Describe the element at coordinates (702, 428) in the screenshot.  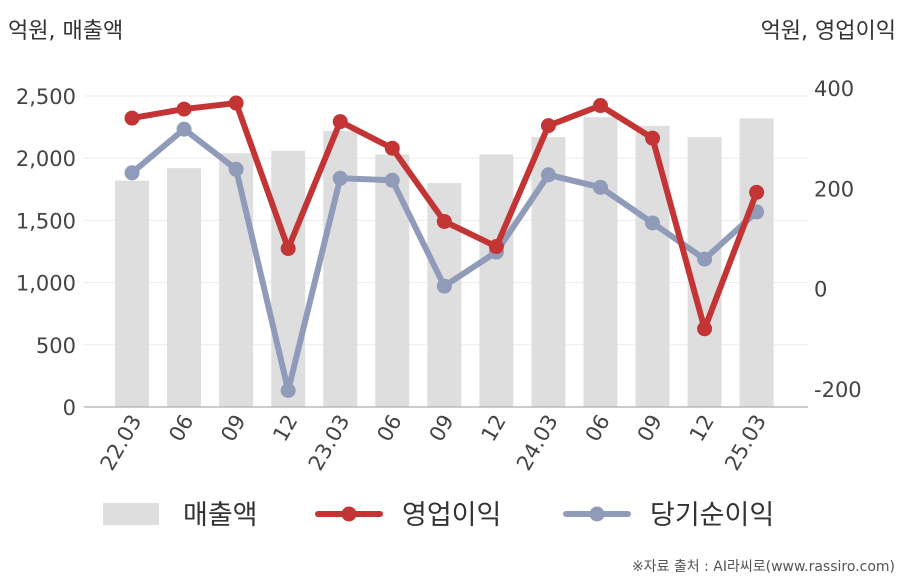
I see `x-tick-label-11: 12` at that location.